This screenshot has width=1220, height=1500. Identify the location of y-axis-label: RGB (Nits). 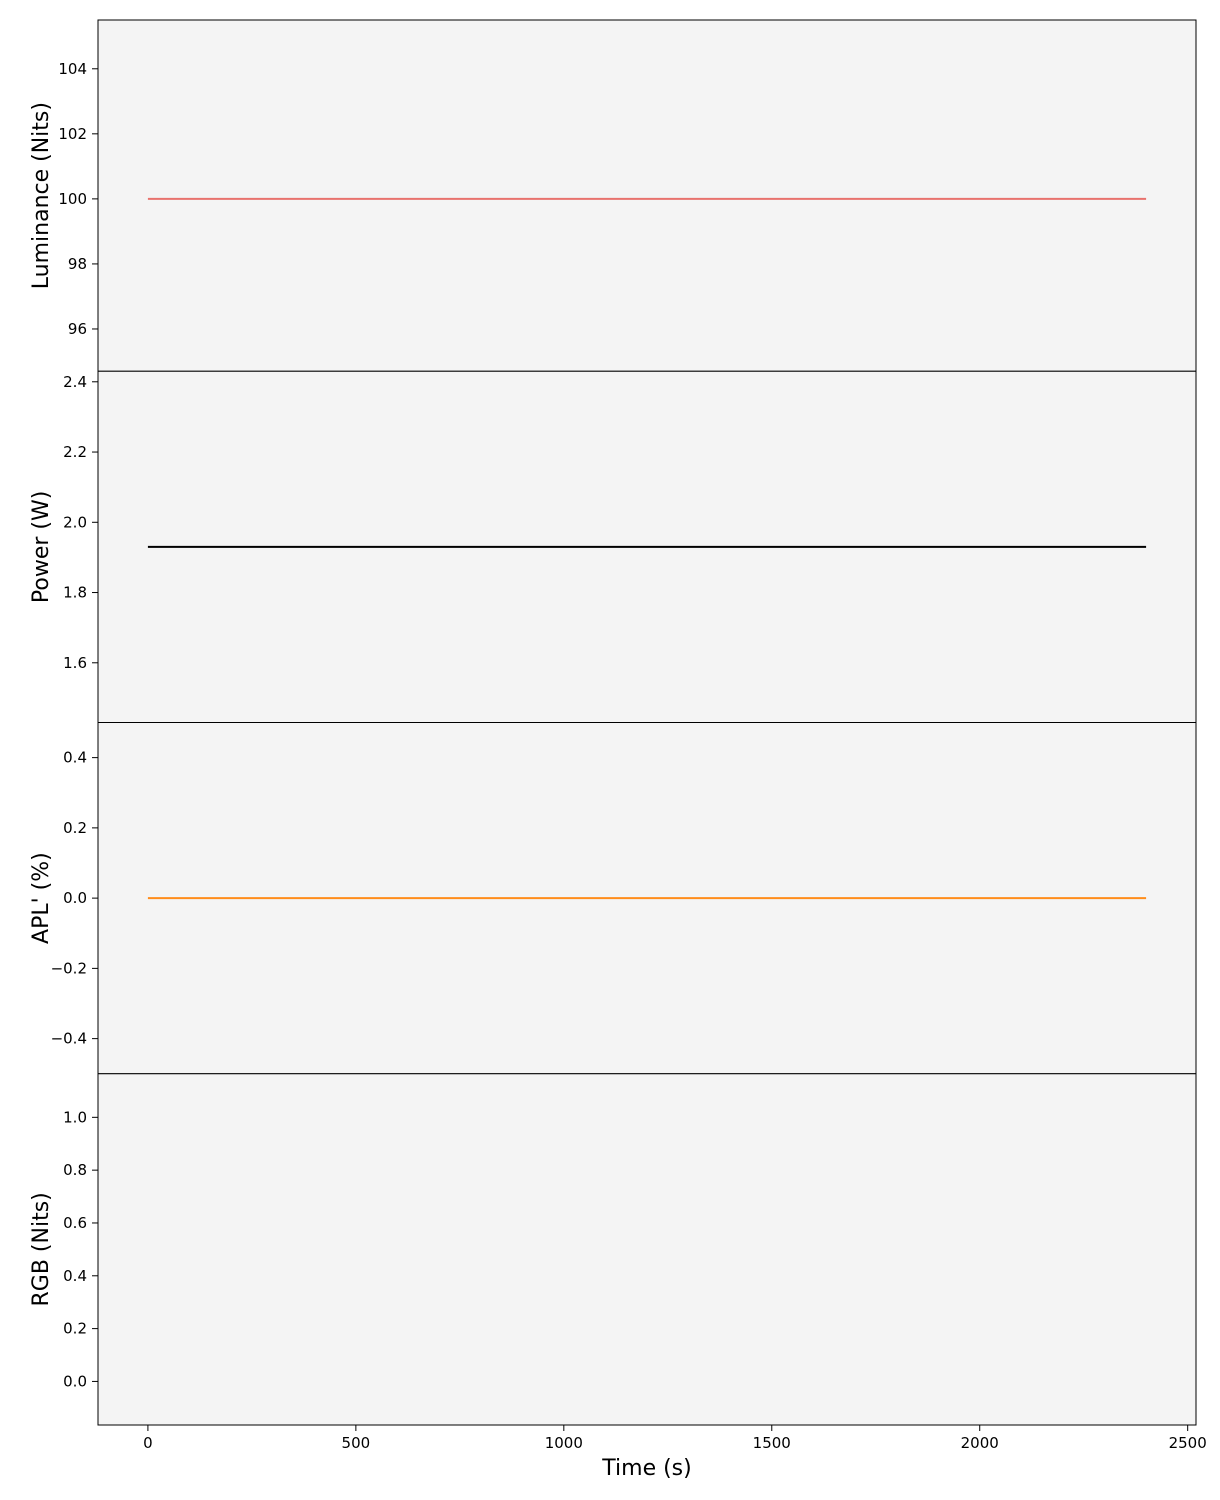
(41, 1249).